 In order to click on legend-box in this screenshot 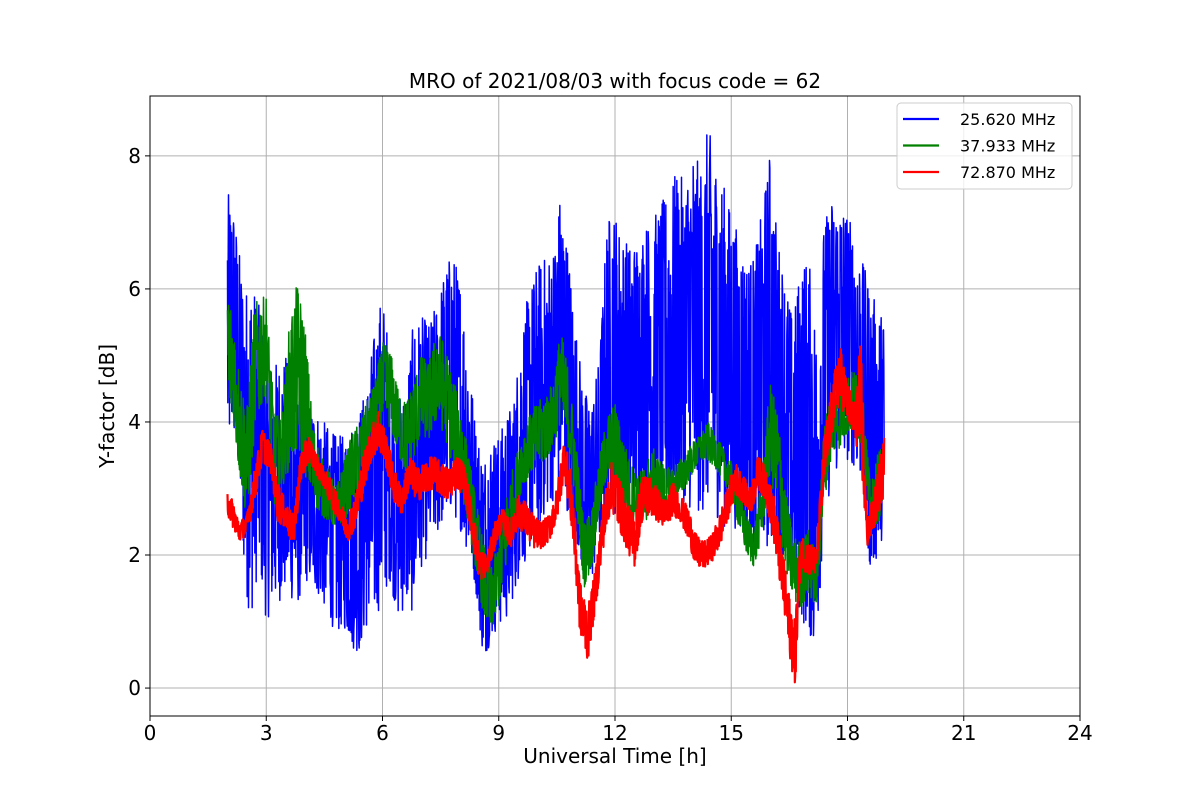, I will do `click(984, 146)`.